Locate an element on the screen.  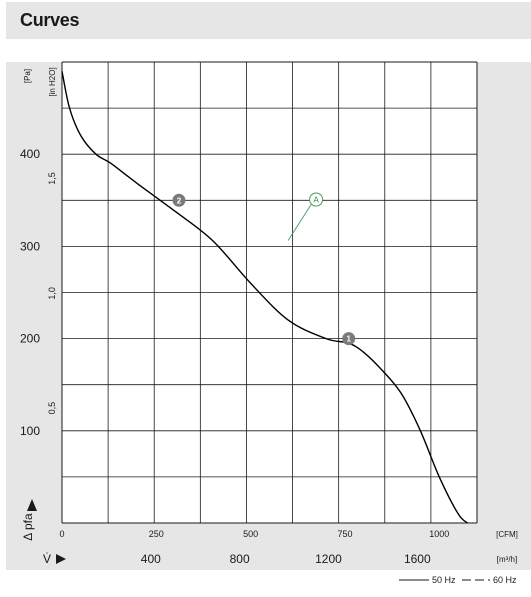
marker-leader-line is located at coordinates (299, 222).